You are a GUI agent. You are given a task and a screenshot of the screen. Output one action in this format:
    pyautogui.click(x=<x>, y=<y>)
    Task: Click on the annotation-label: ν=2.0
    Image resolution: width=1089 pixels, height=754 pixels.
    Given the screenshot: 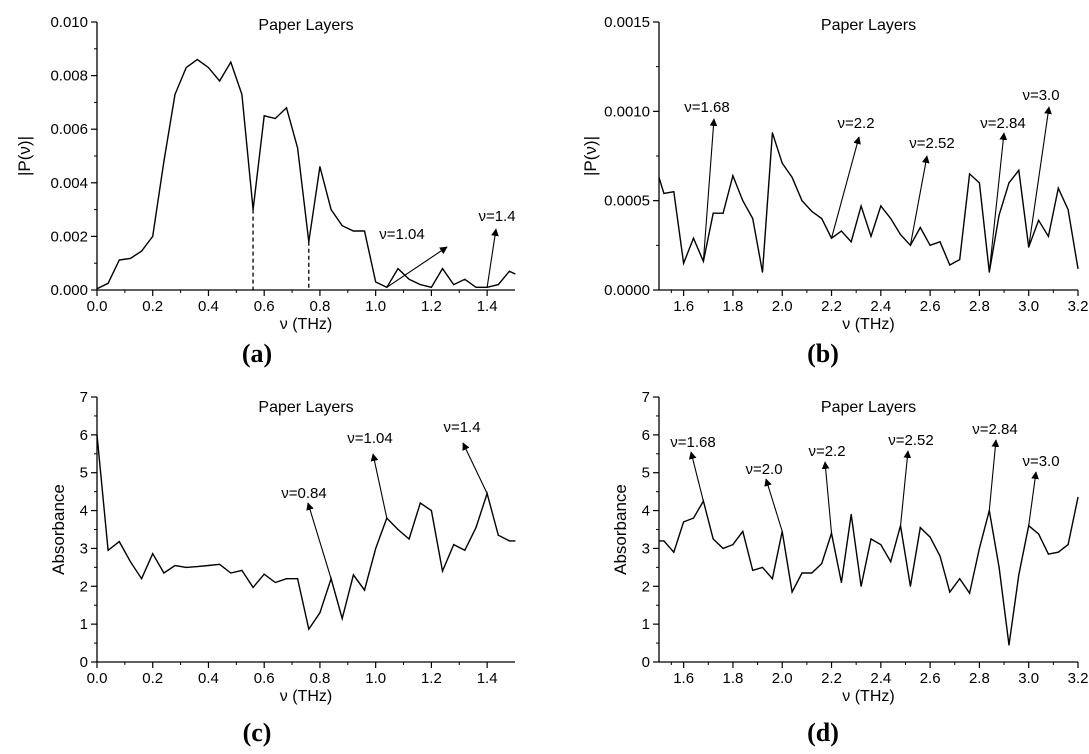 What is the action you would take?
    pyautogui.click(x=763, y=469)
    